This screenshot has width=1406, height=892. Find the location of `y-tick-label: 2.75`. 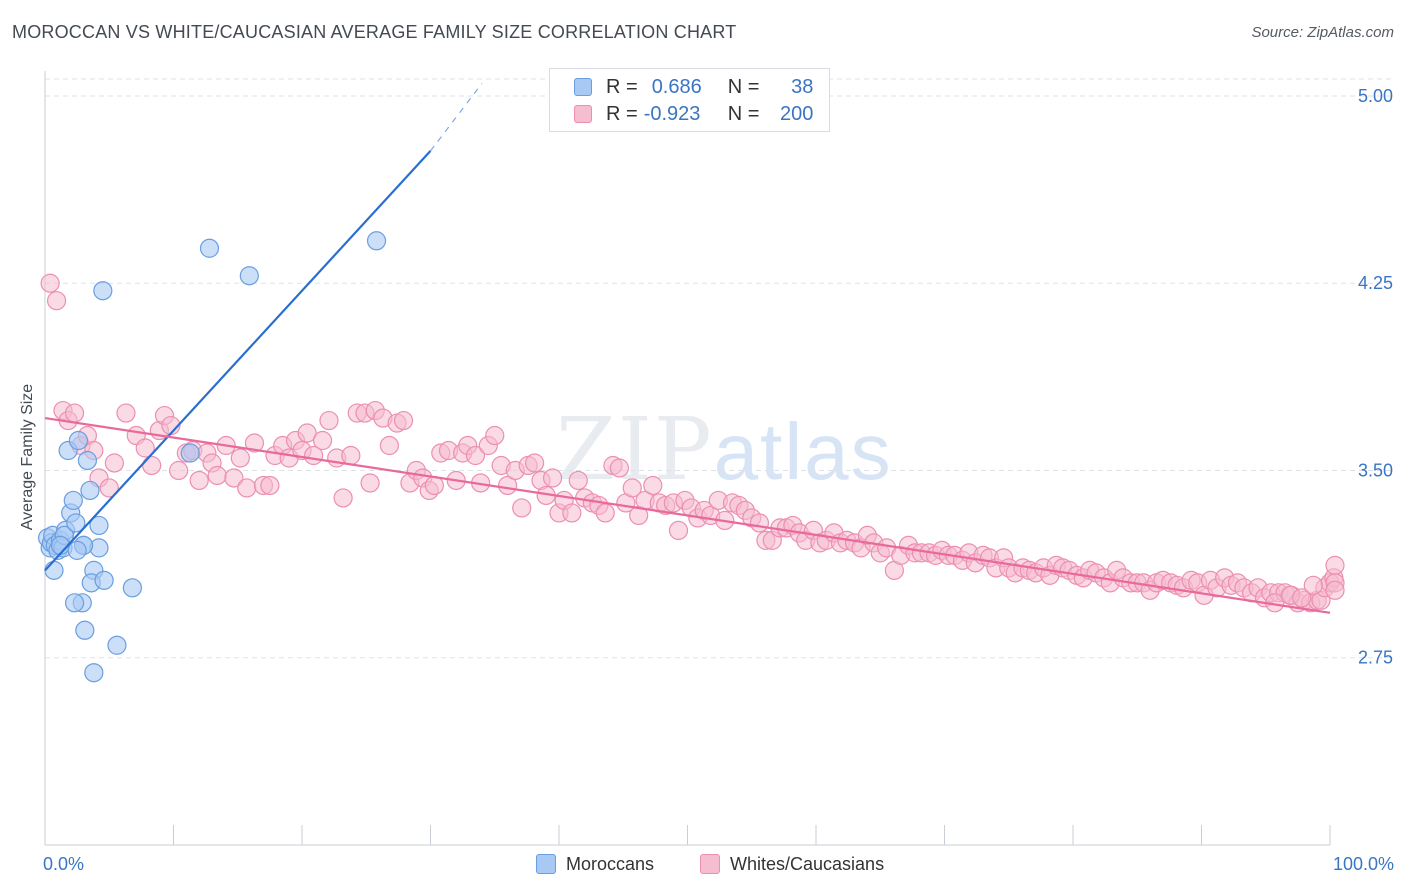

y-tick-label: 2.75 is located at coordinates (1375, 658).